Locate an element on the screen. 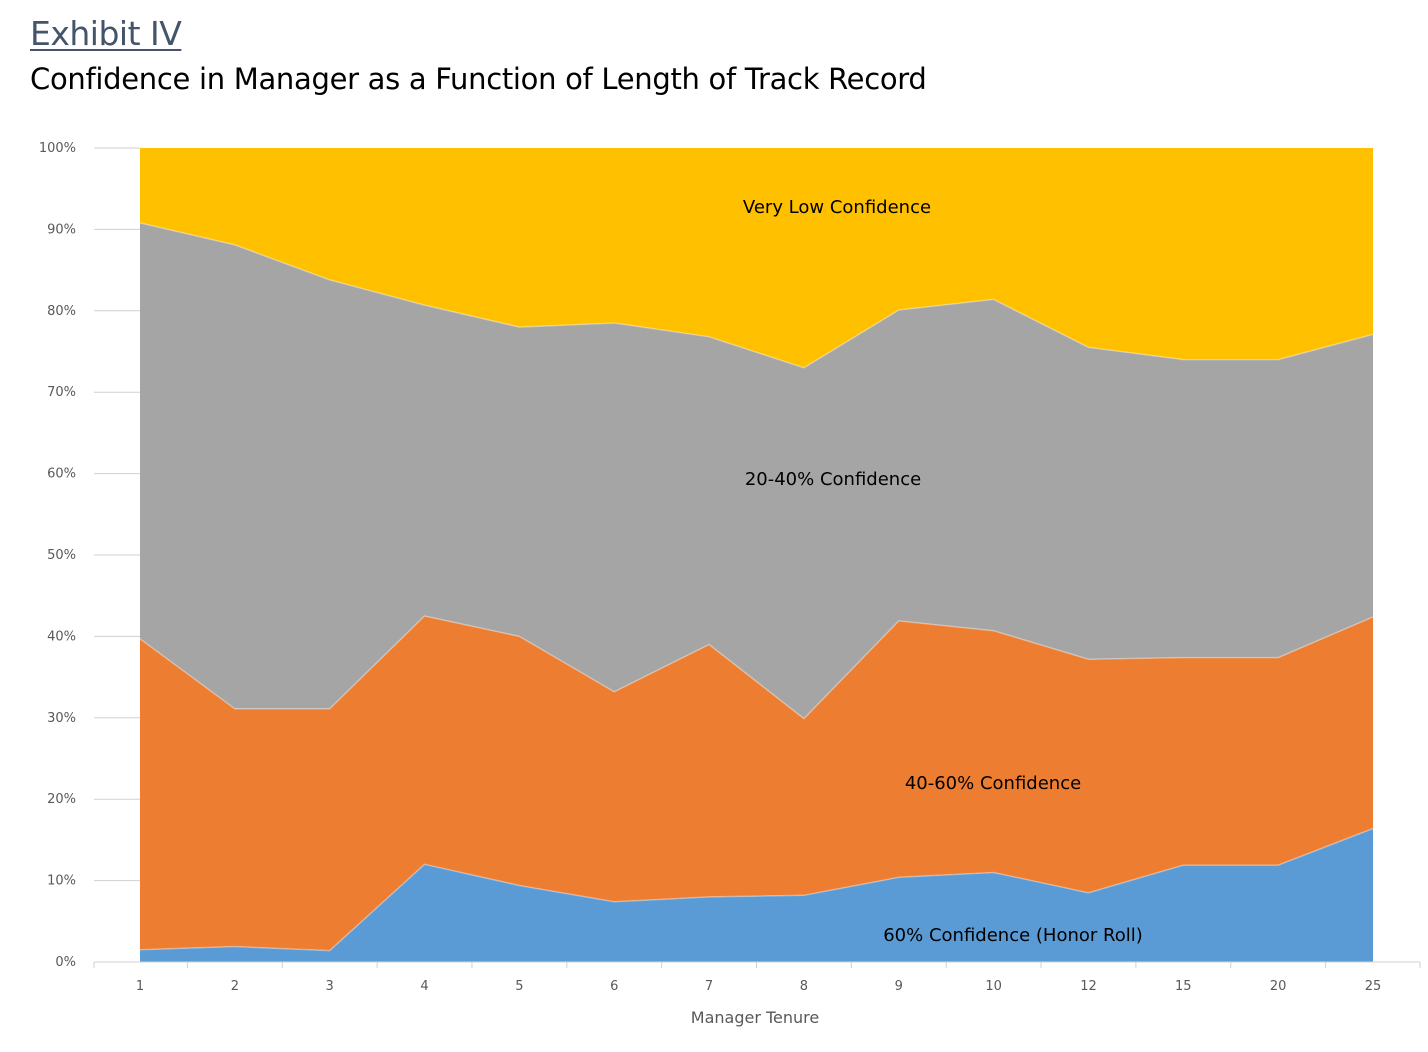 This screenshot has width=1428, height=1052. y-axis: 0% 10% 20% 30% 40% 50% 60% 70% 80% 90% 100% is located at coordinates (89, 555).